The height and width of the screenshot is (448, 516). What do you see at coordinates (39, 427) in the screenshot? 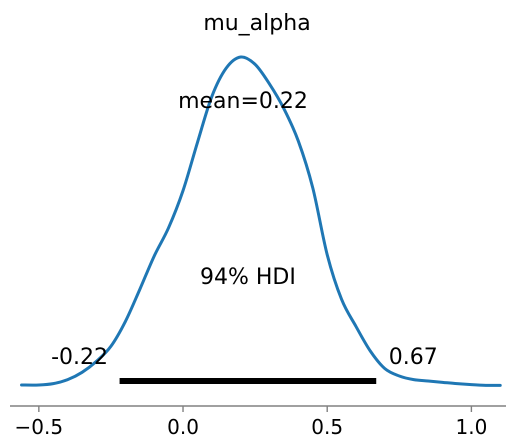
I see `x-tick-label: −0.5` at bounding box center [39, 427].